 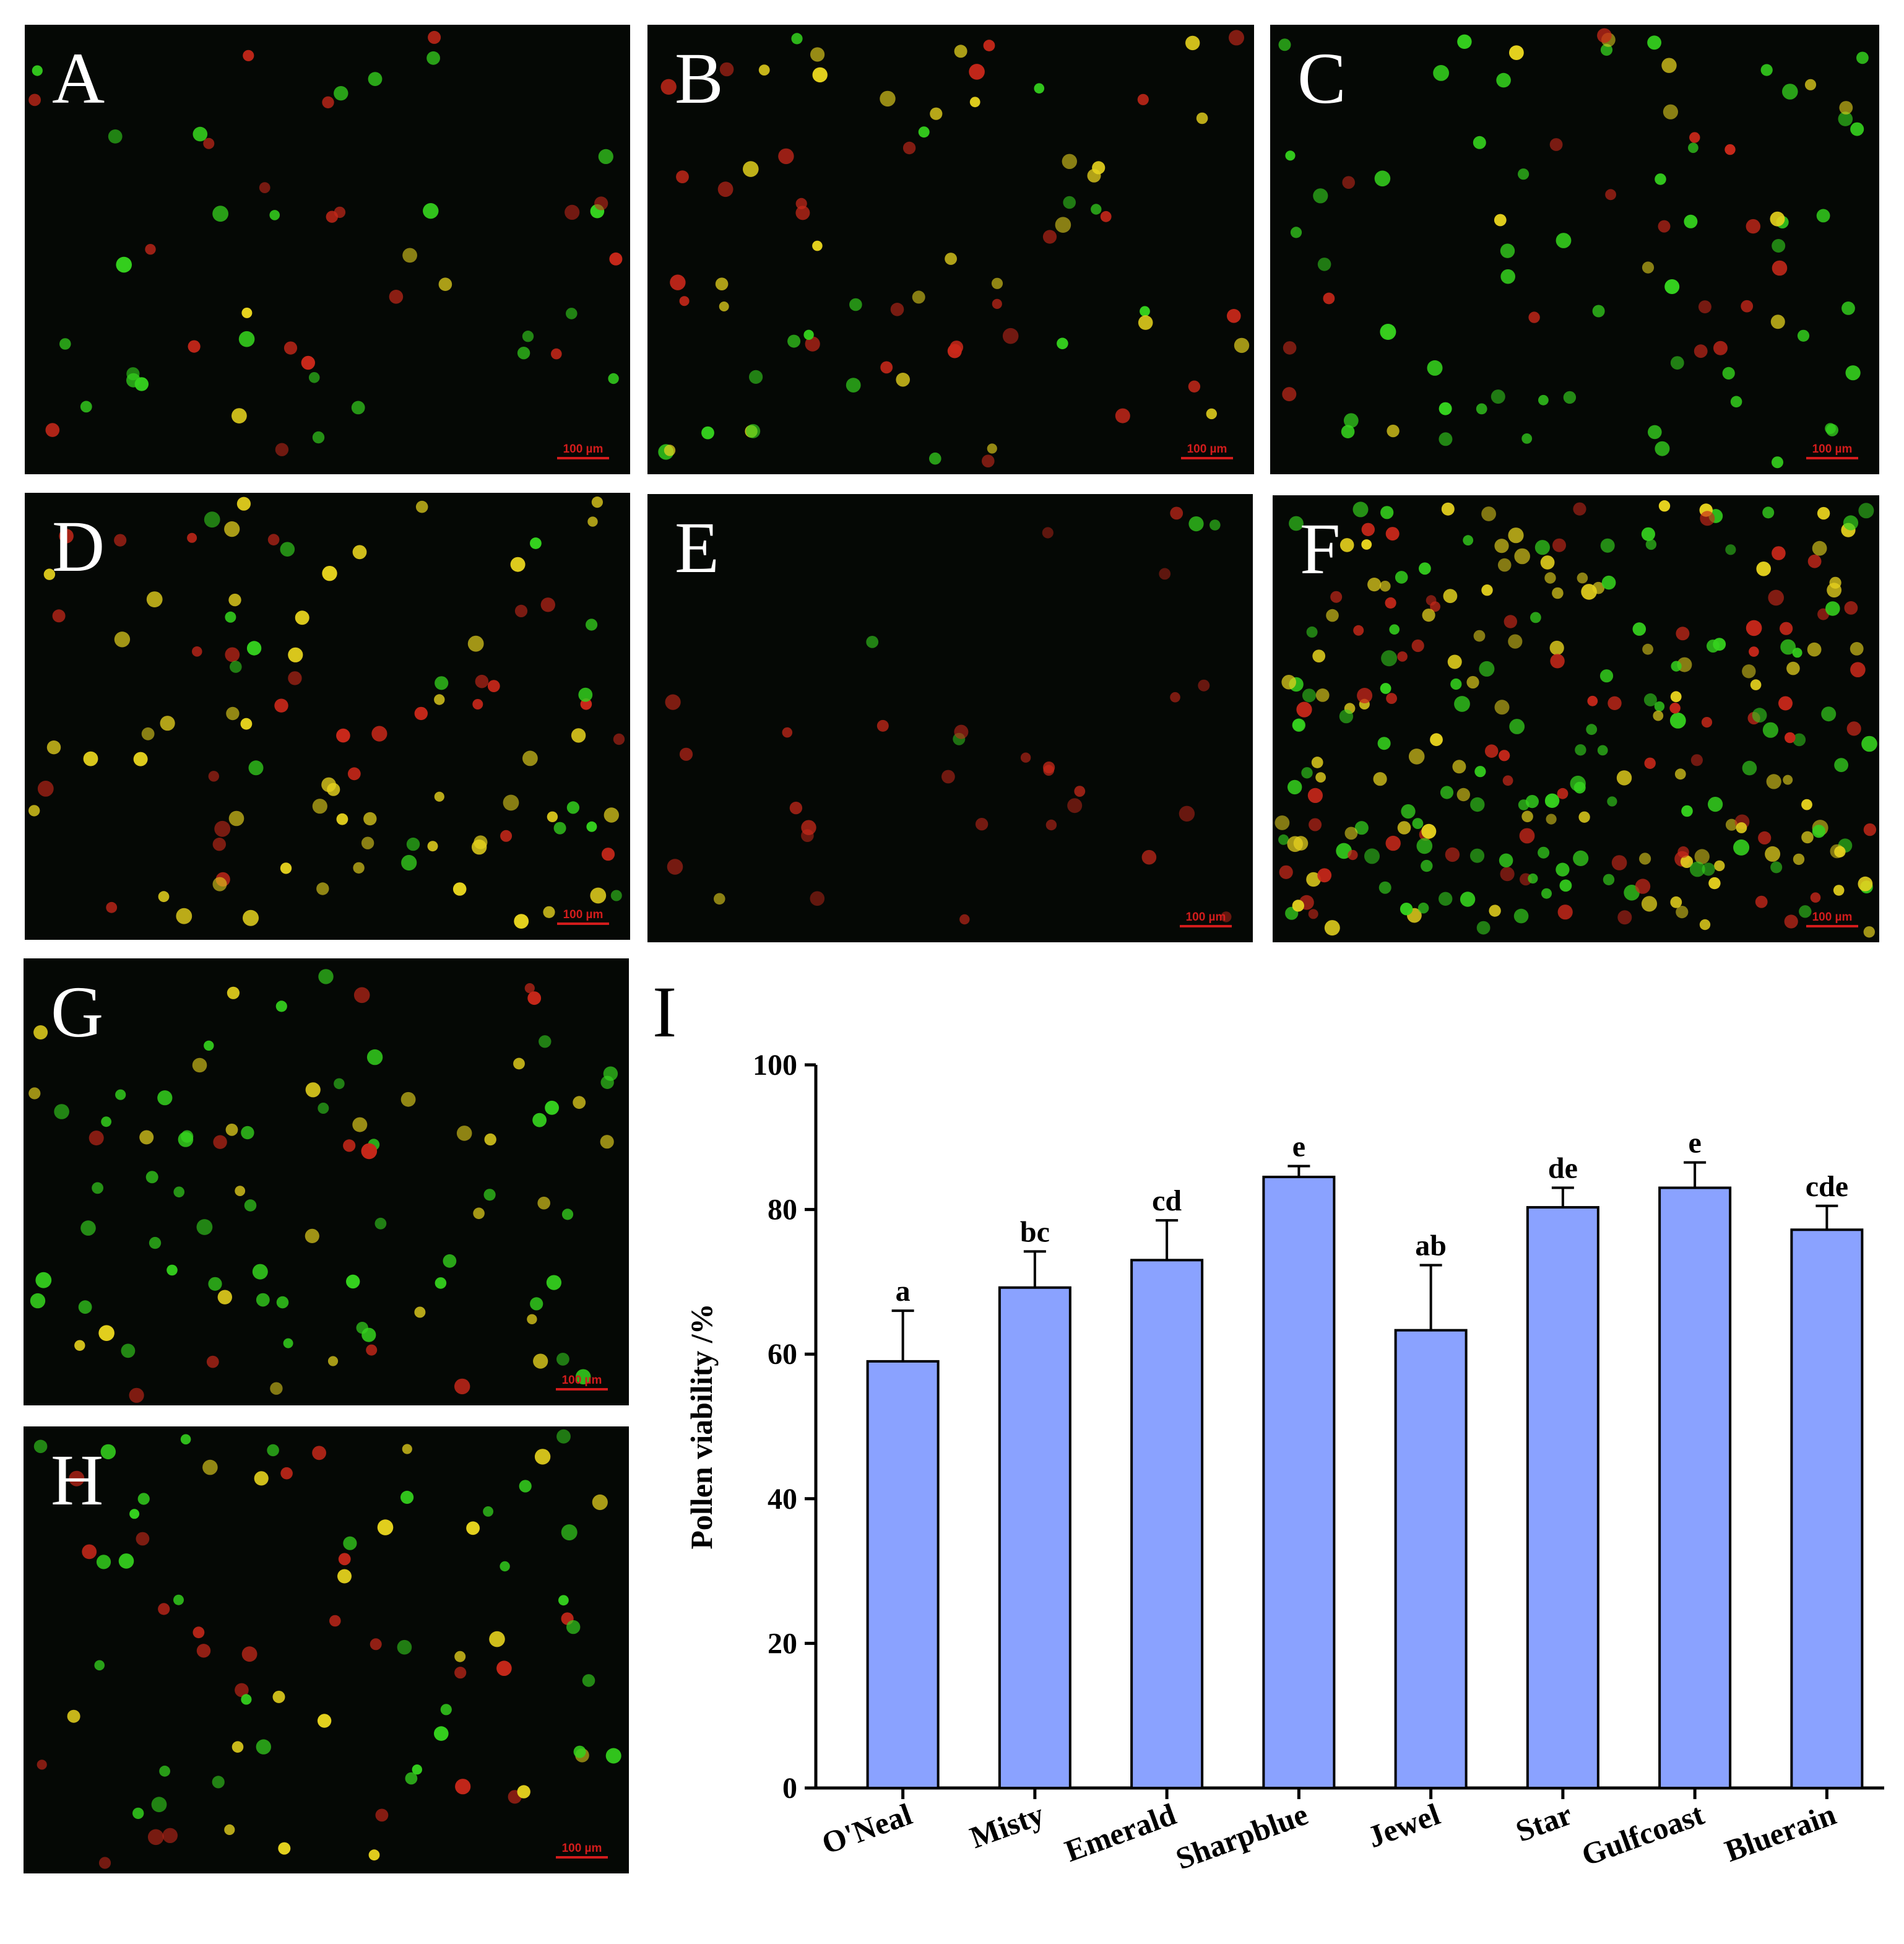 I want to click on x-tick-label: Emerald, so click(x=1120, y=1832).